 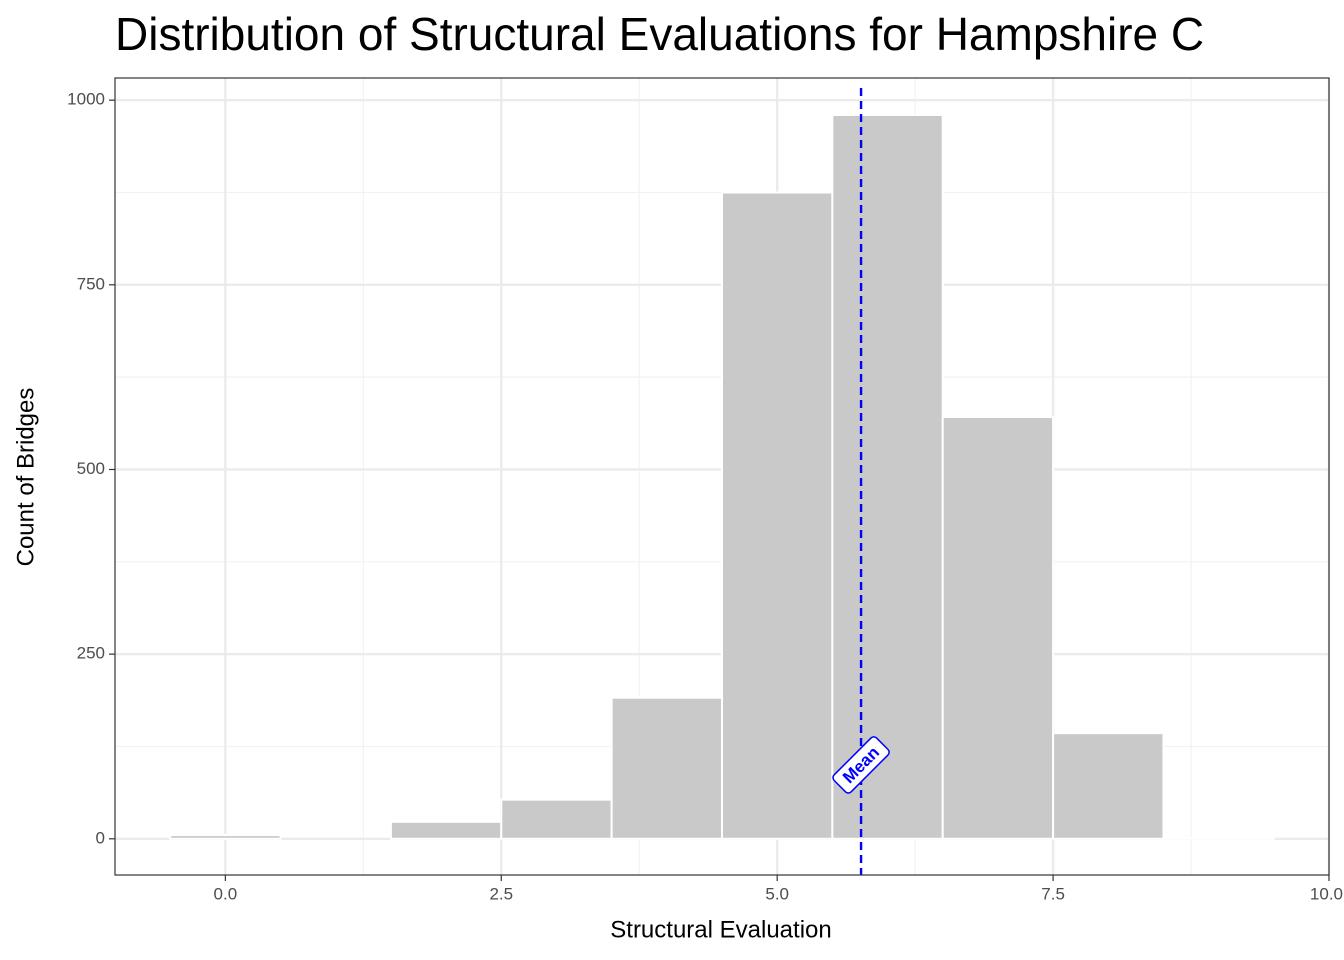 What do you see at coordinates (91, 283) in the screenshot?
I see `y-tick-label: 750` at bounding box center [91, 283].